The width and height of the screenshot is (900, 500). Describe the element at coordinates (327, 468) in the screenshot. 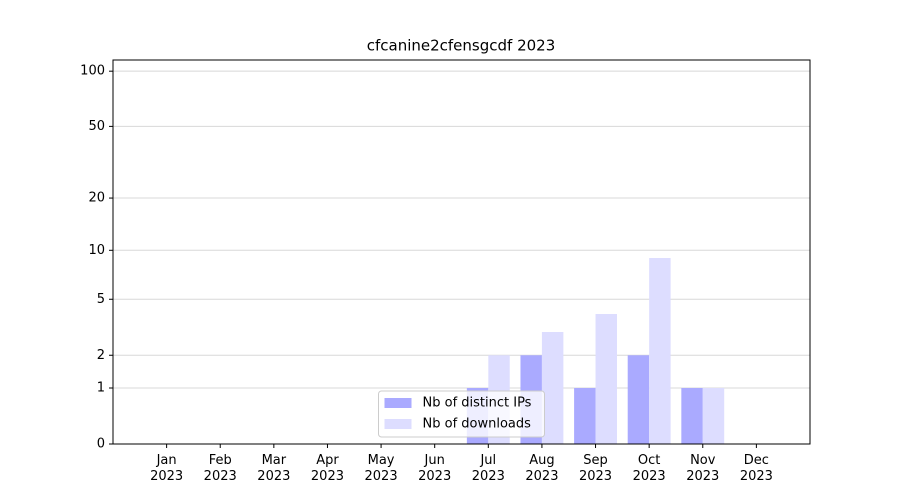

I see `x-tick-label: Apr 2023` at that location.